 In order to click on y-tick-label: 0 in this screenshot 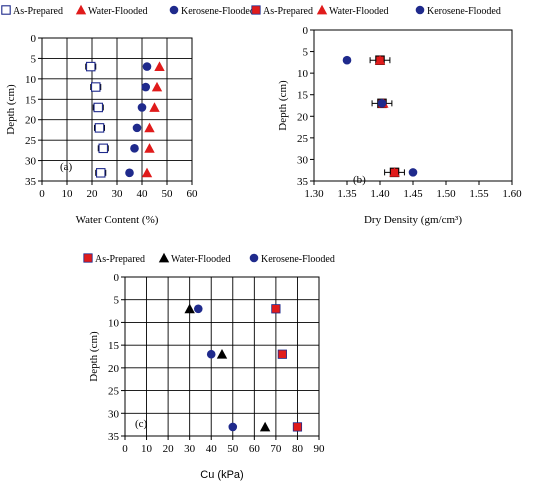, I will do `click(34, 39)`.